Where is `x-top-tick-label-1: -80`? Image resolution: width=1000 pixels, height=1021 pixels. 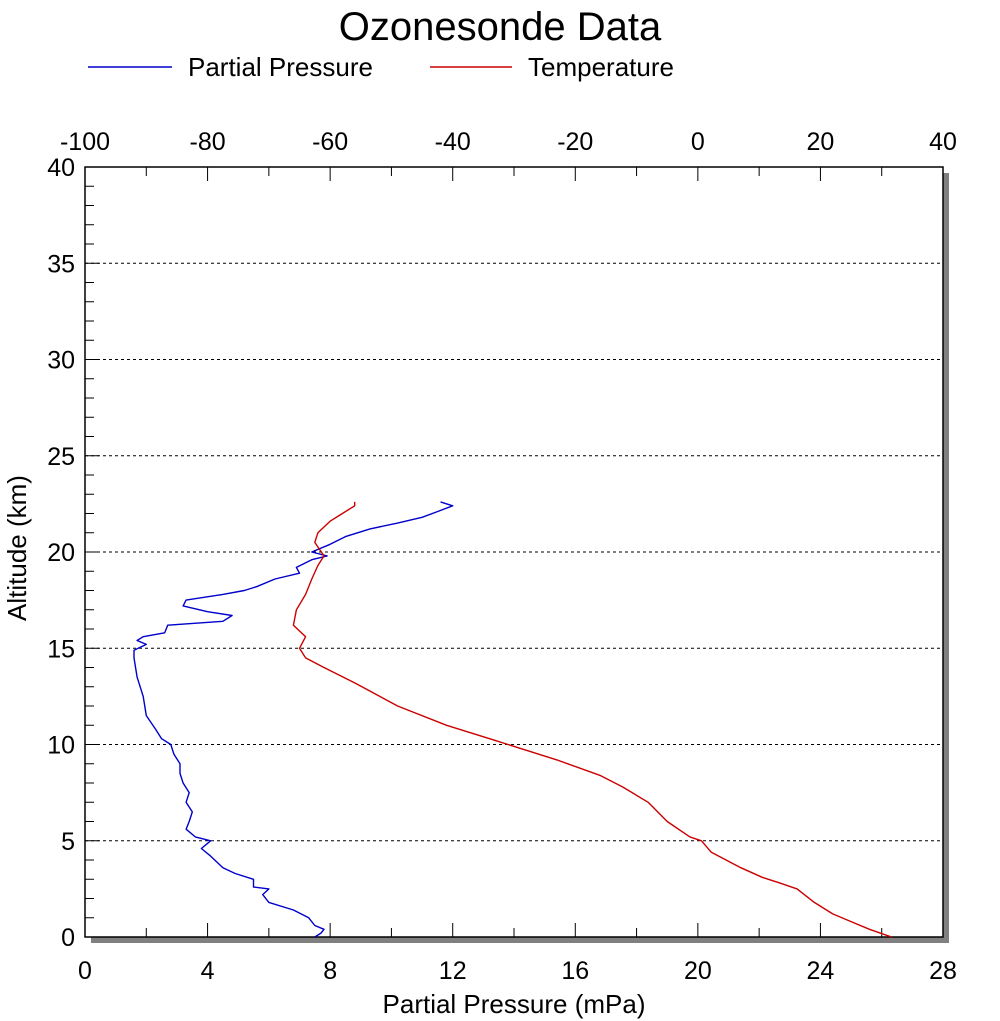 x-top-tick-label-1: -80 is located at coordinates (208, 142).